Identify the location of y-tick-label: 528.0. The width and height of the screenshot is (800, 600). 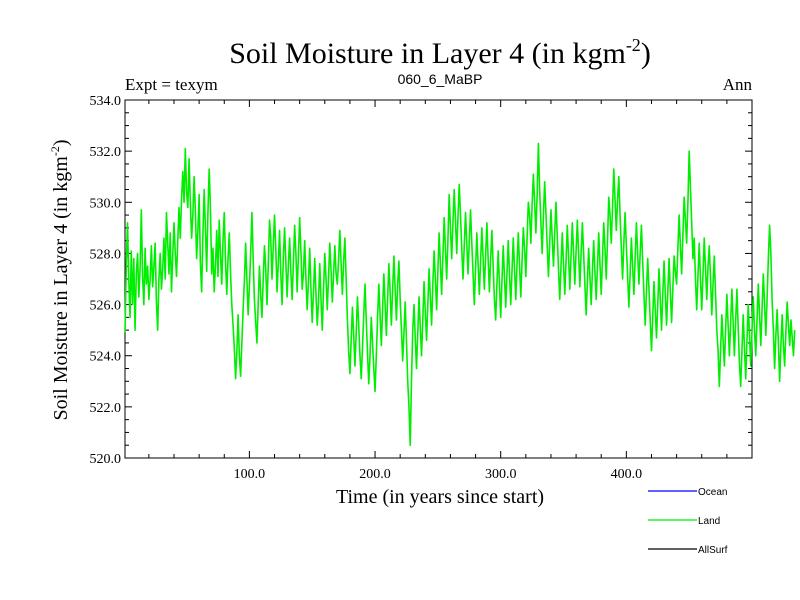
(106, 254).